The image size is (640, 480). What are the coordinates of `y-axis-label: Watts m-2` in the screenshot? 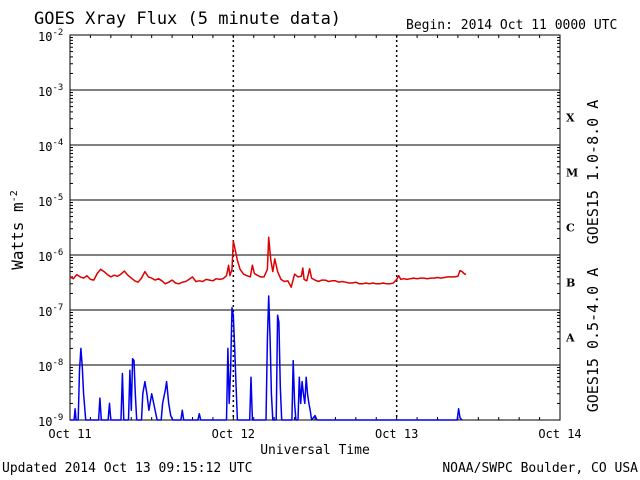 It's located at (17, 229).